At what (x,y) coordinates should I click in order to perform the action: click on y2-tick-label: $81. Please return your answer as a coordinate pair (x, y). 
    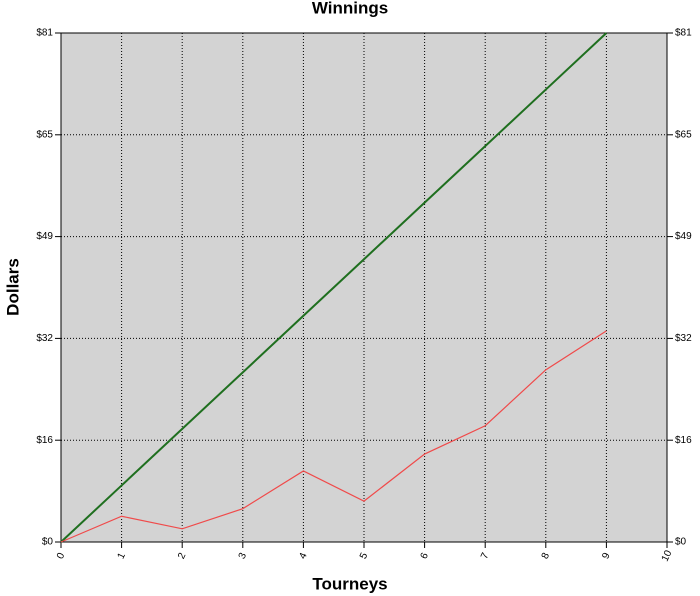
    Looking at the image, I should click on (683, 33).